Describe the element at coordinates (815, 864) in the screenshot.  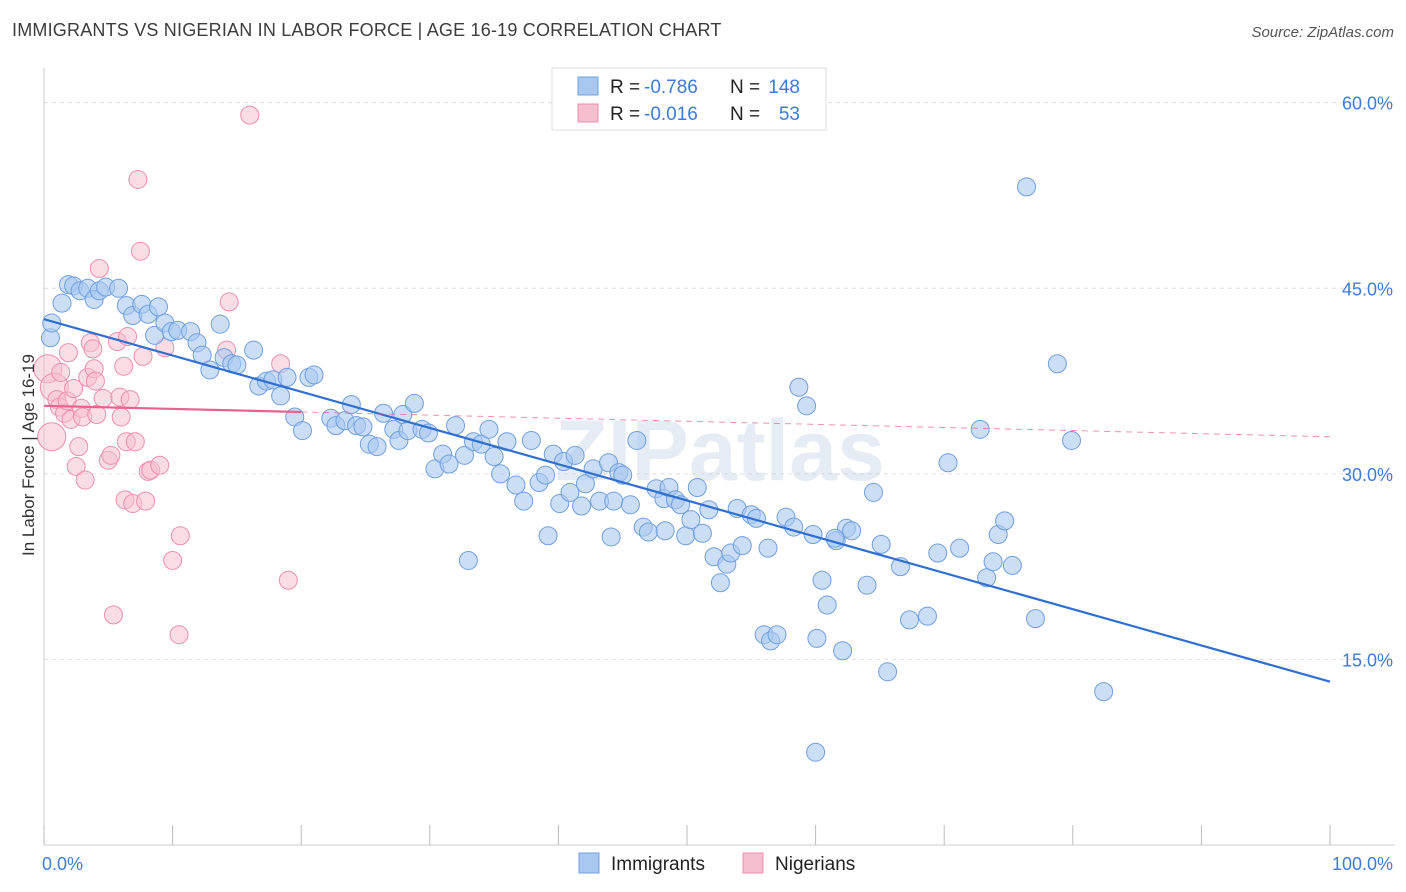
I see `bottom-legend-nigerians: Nigerians` at that location.